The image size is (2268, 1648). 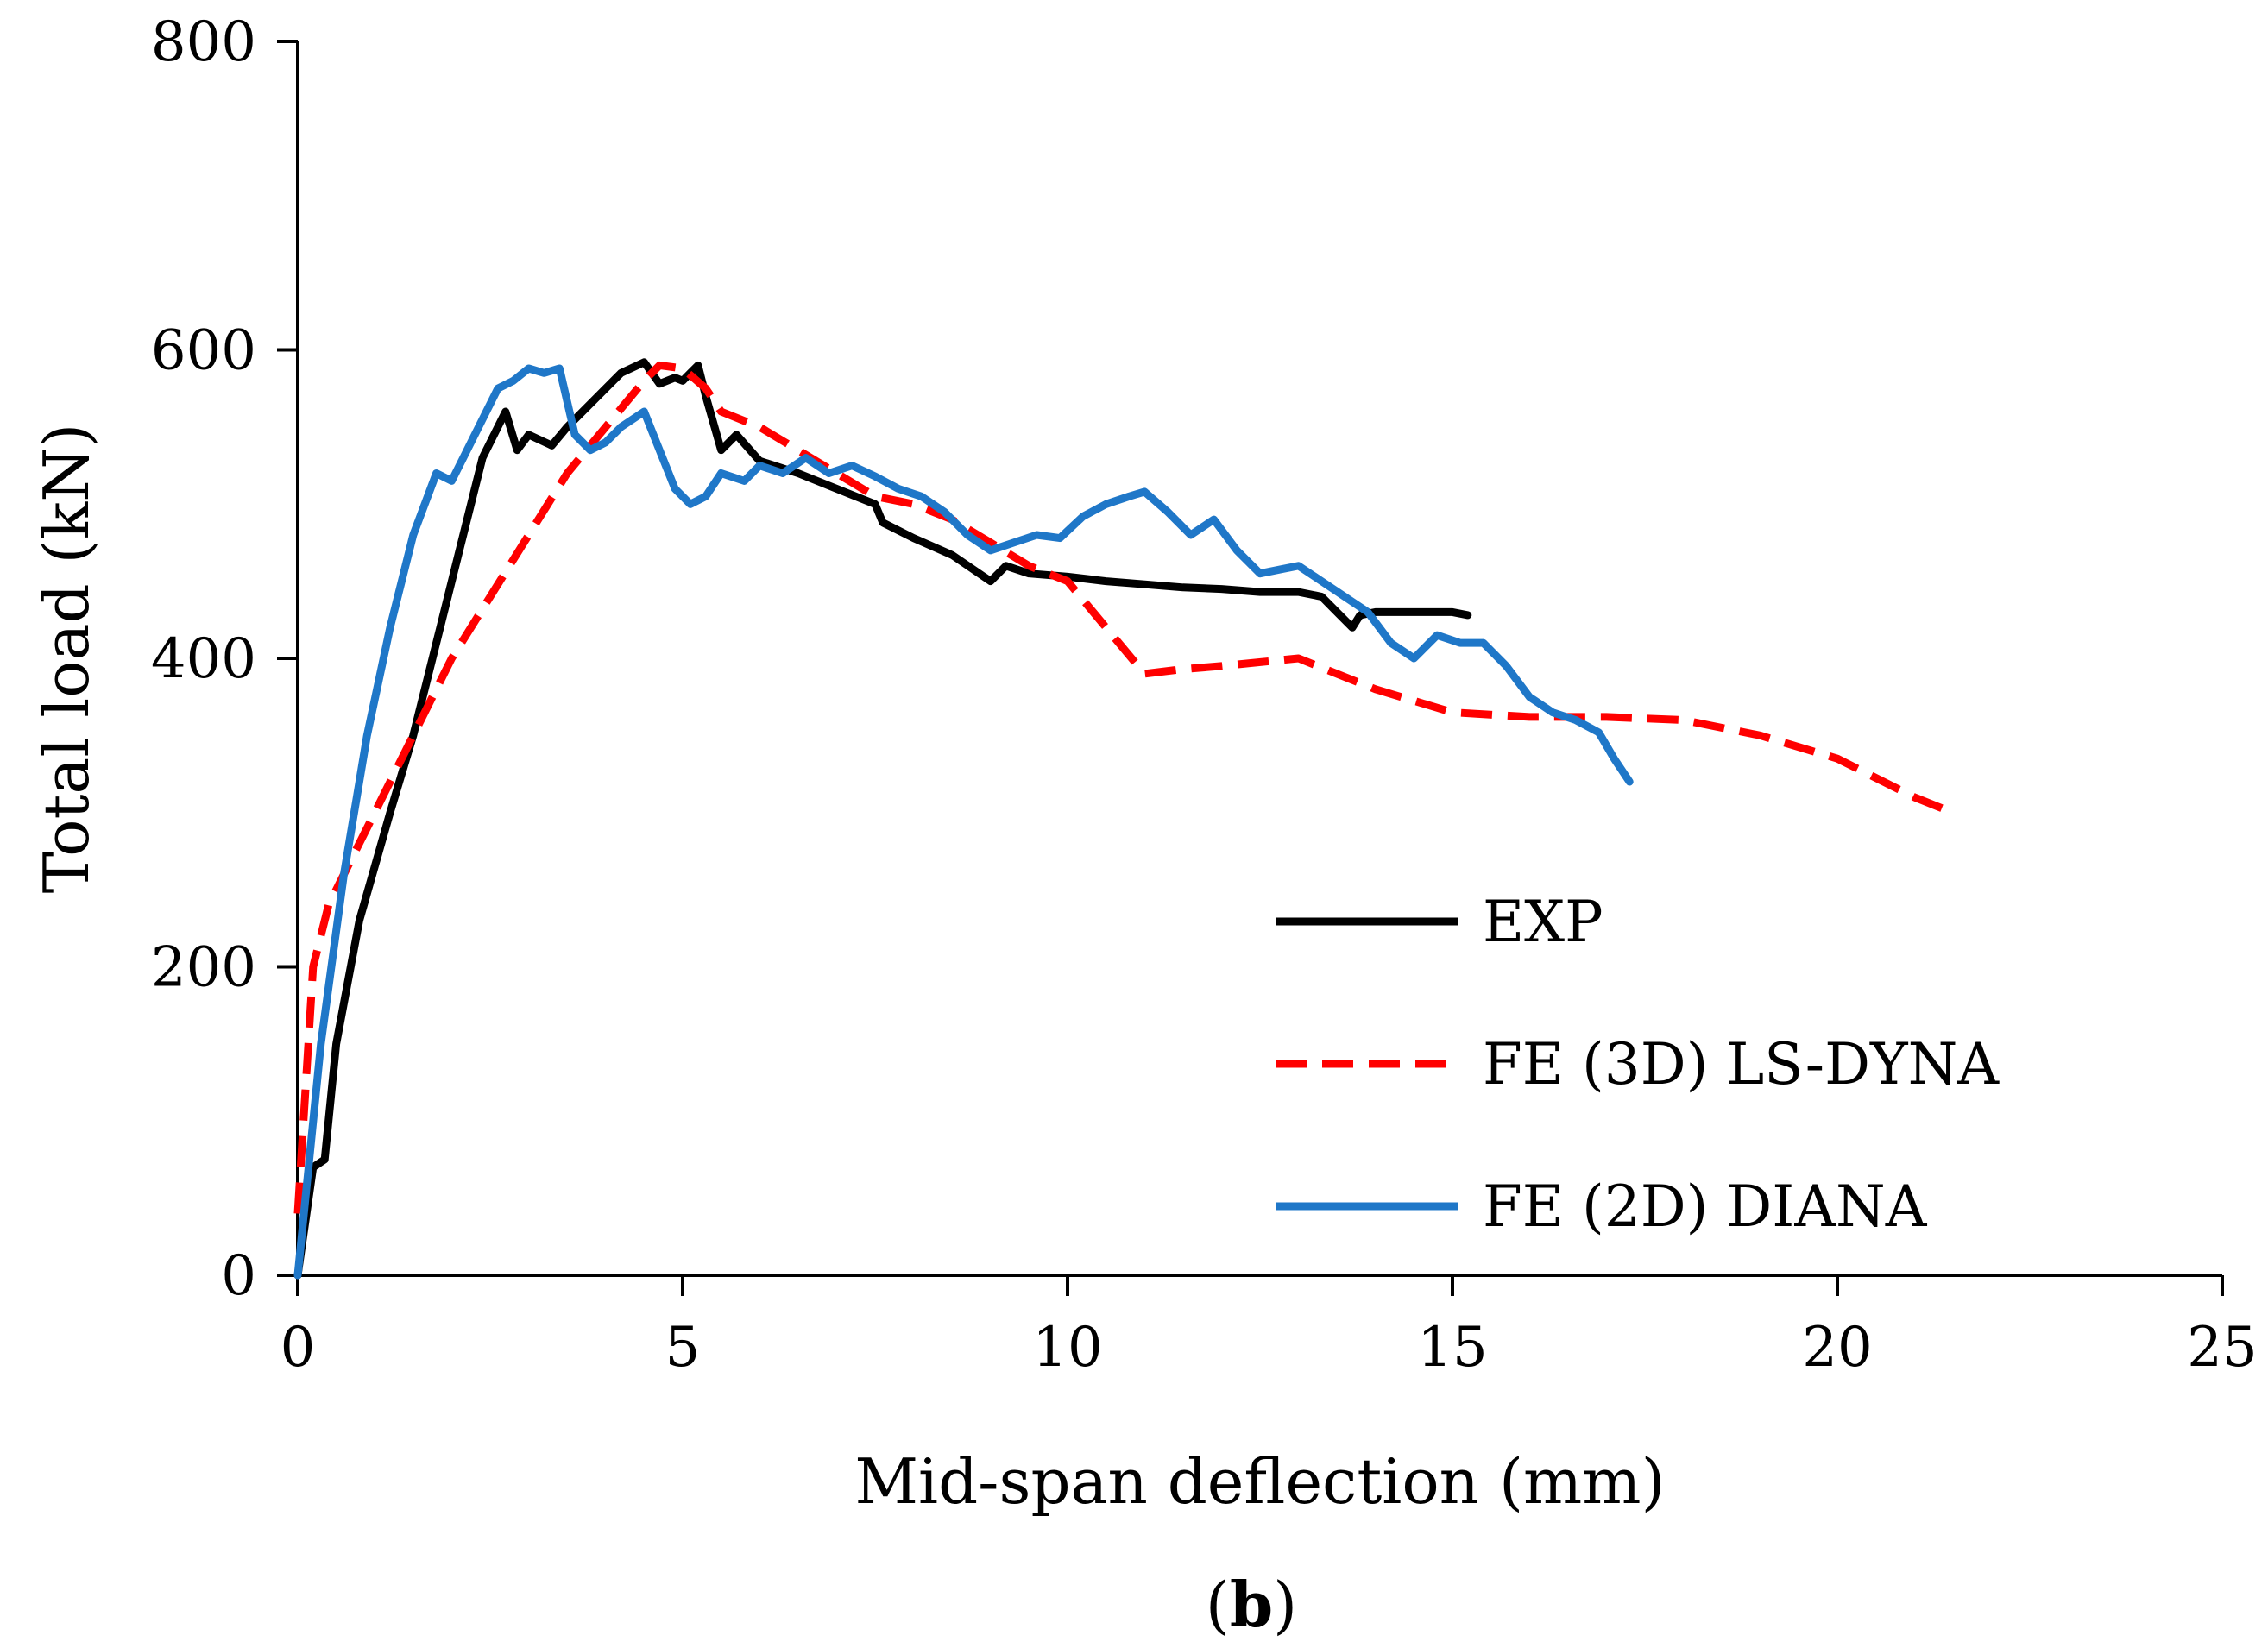 I want to click on legend-label-exp: EXP, so click(x=1543, y=922).